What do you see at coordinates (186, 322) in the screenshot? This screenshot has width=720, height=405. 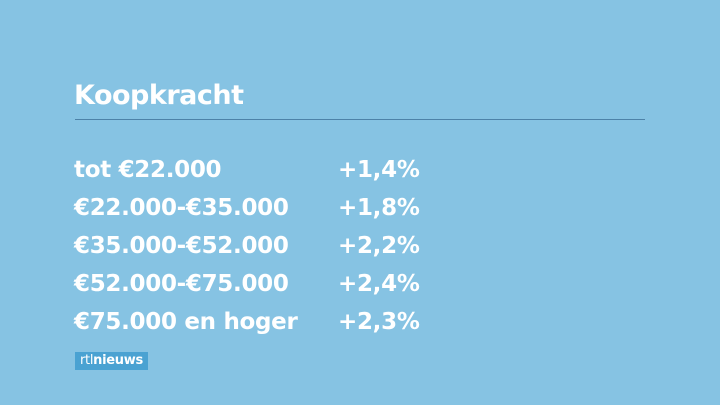 I see `income-range: €75.000 en hoger` at bounding box center [186, 322].